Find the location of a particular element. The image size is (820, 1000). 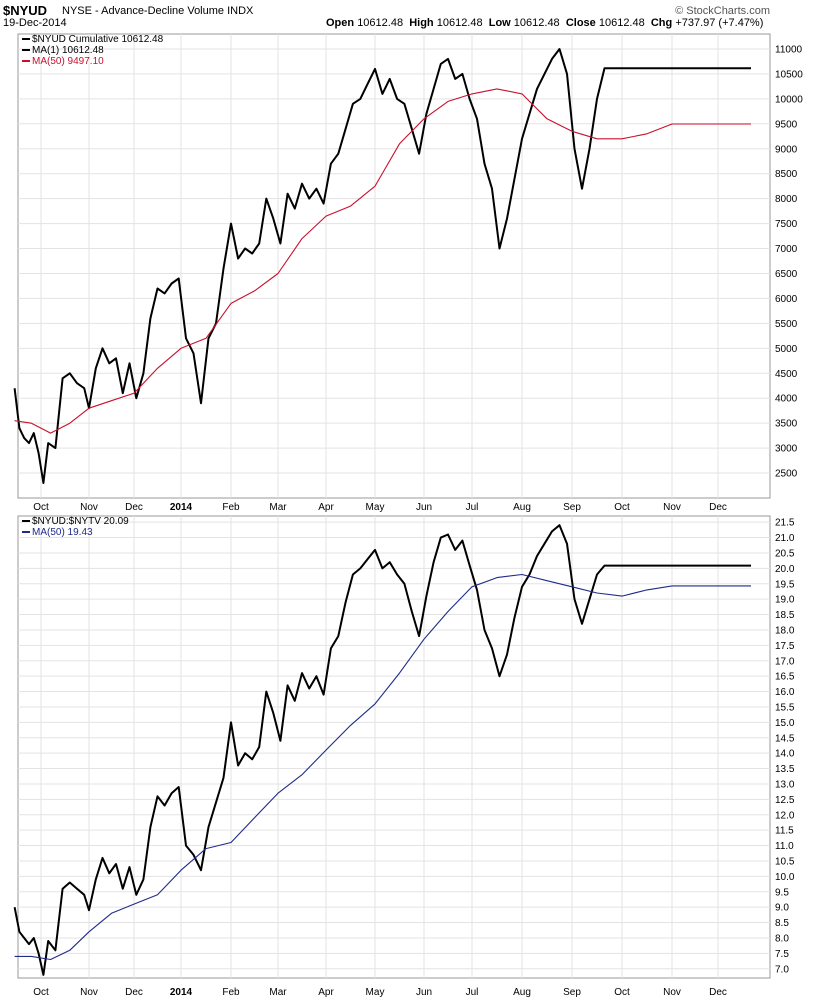

y-tick-label: 21.5 is located at coordinates (785, 523).